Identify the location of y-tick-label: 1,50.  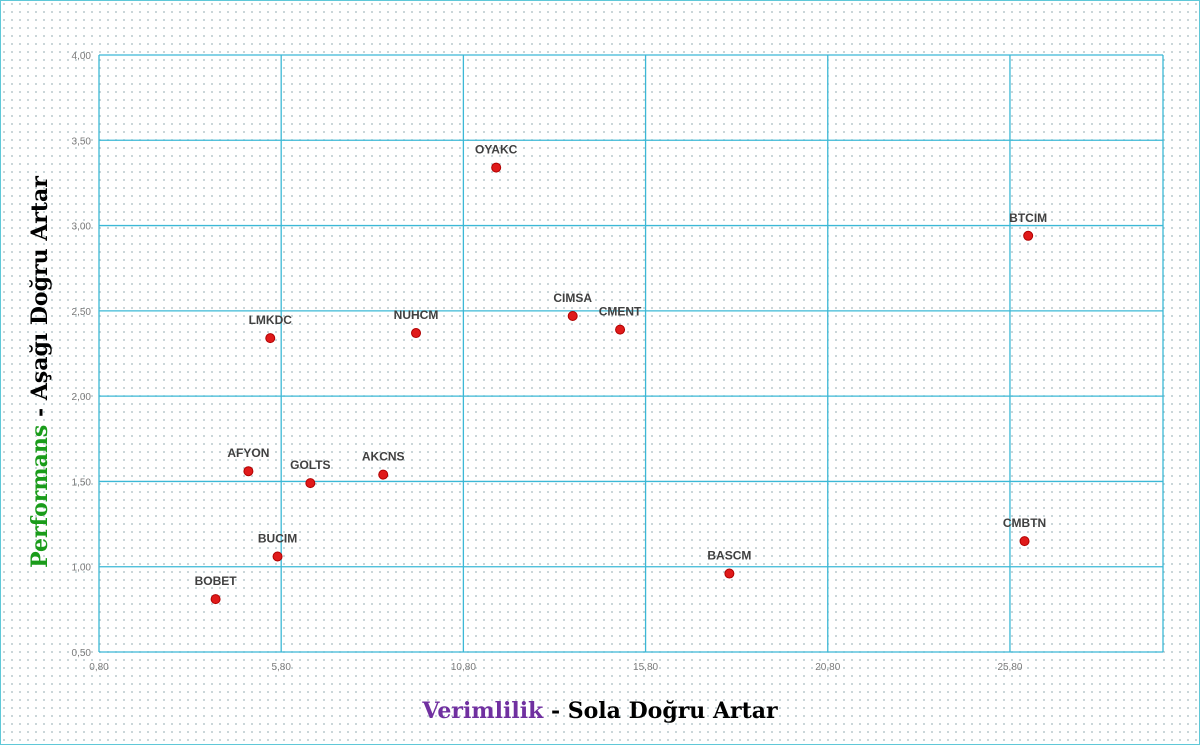
(82, 482).